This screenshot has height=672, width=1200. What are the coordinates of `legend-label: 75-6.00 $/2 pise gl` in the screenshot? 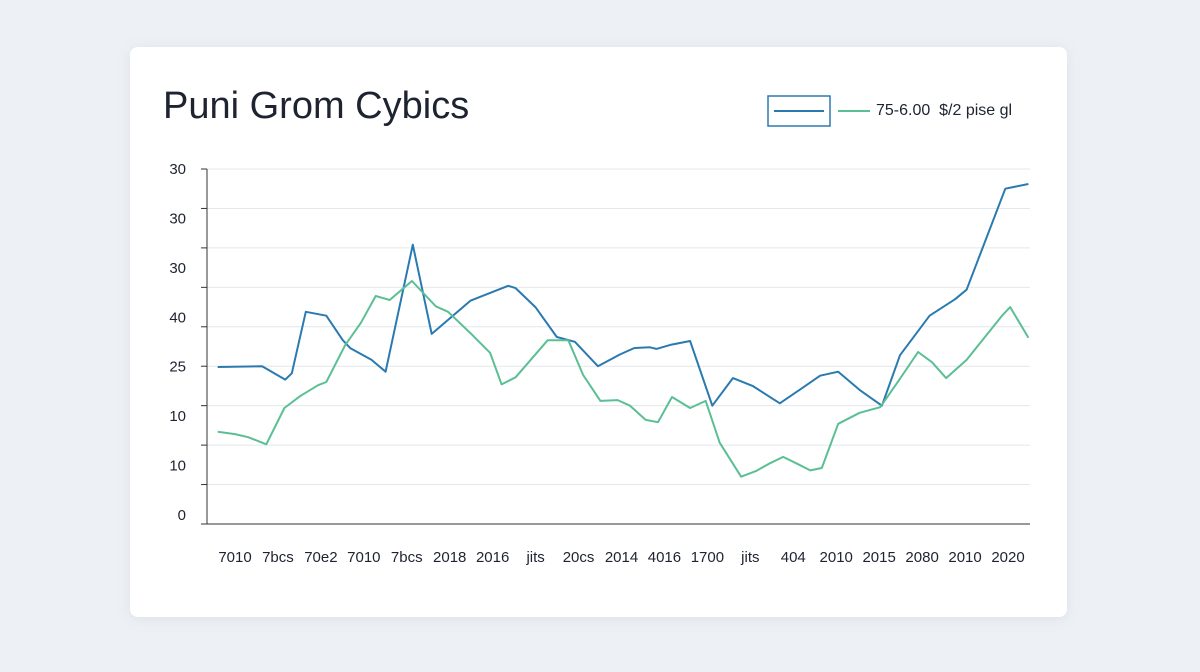 It's located at (944, 110).